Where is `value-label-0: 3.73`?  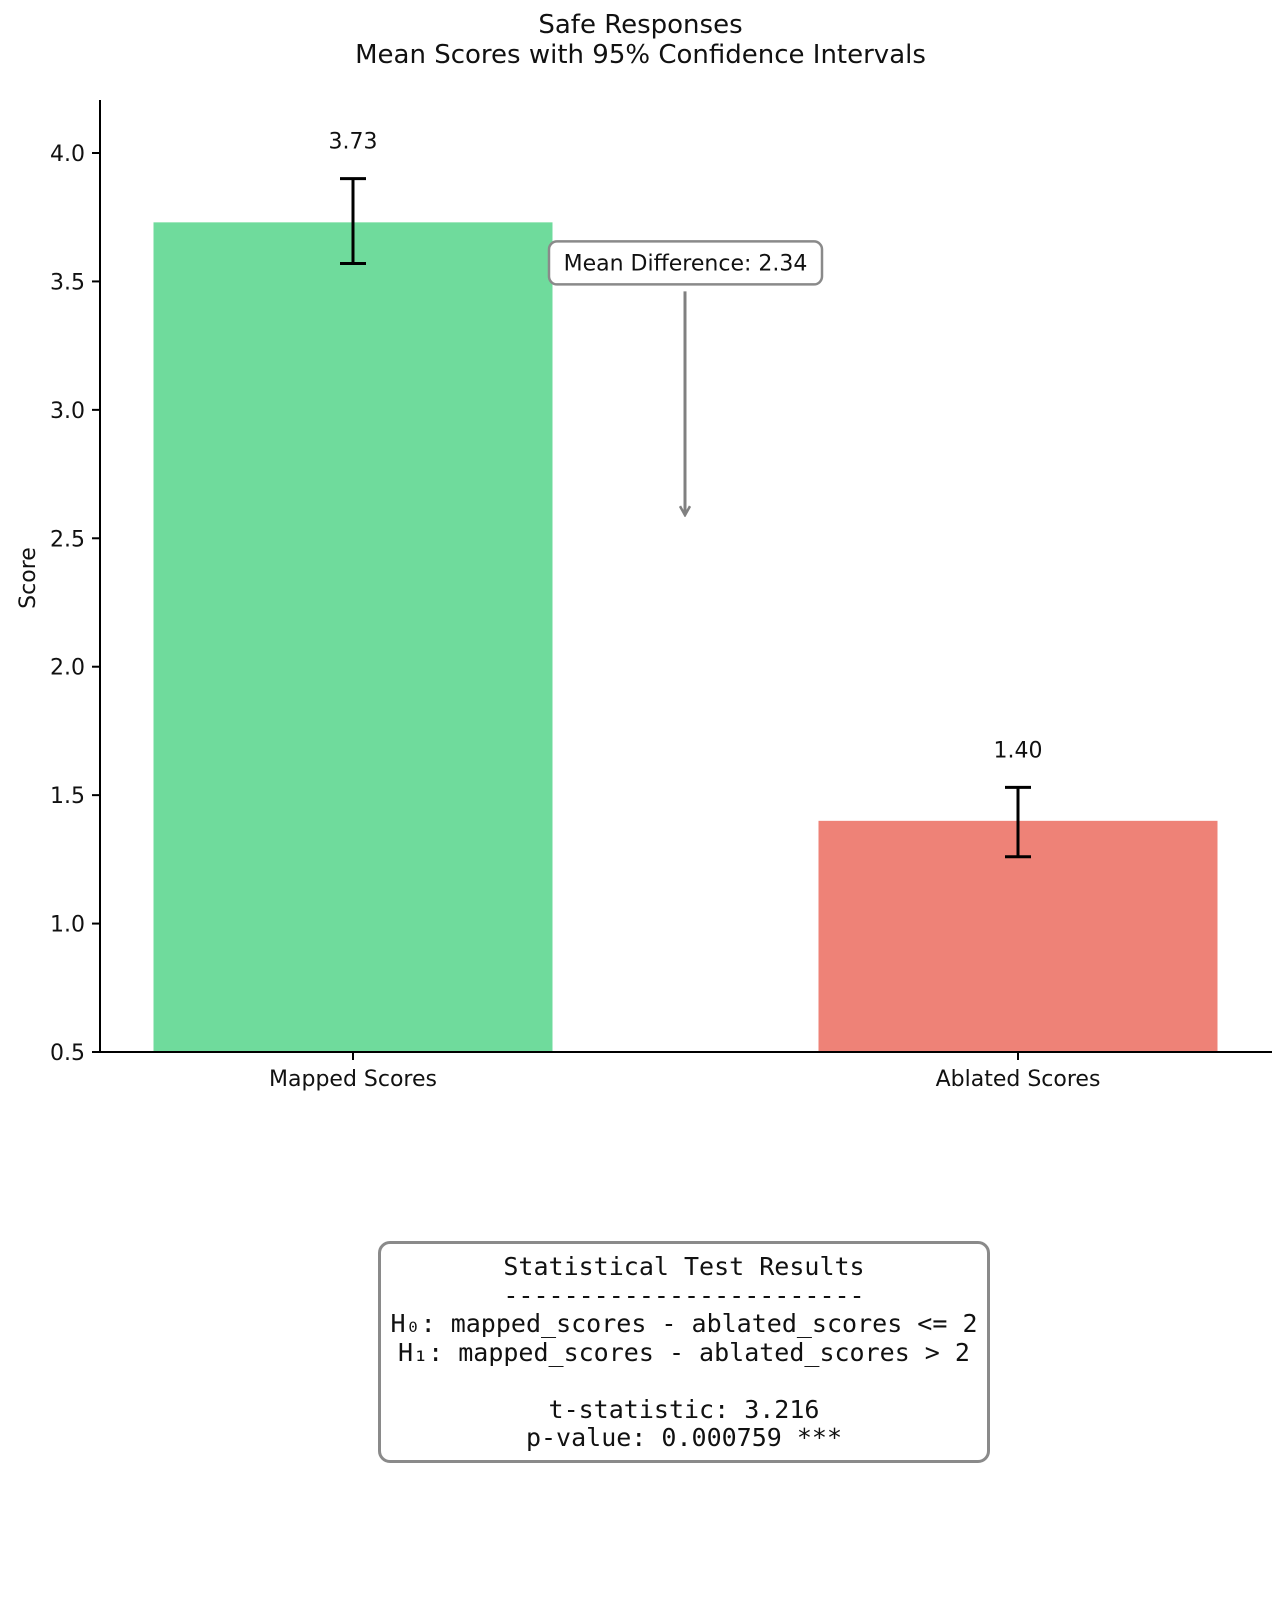
value-label-0: 3.73 is located at coordinates (353, 142).